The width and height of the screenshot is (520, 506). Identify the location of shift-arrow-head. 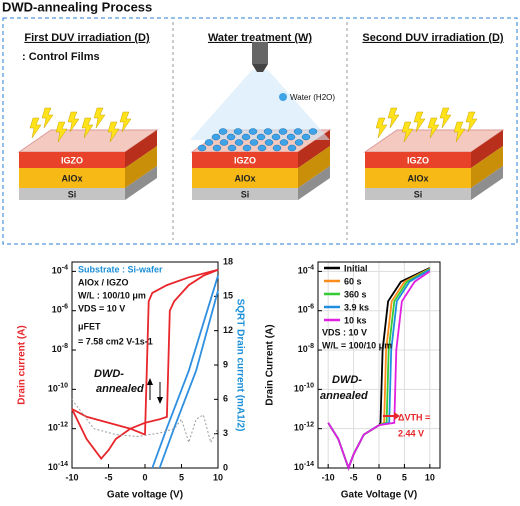
(397, 416).